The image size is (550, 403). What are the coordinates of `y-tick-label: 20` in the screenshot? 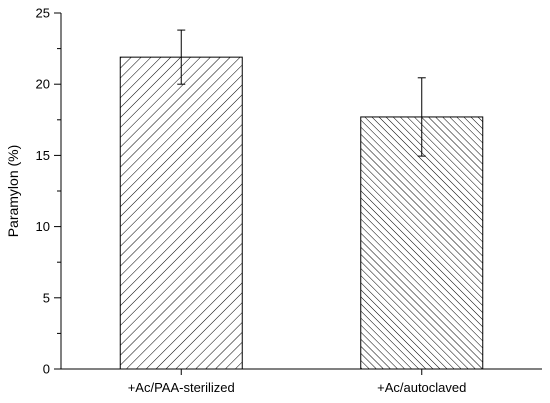 It's located at (43, 84).